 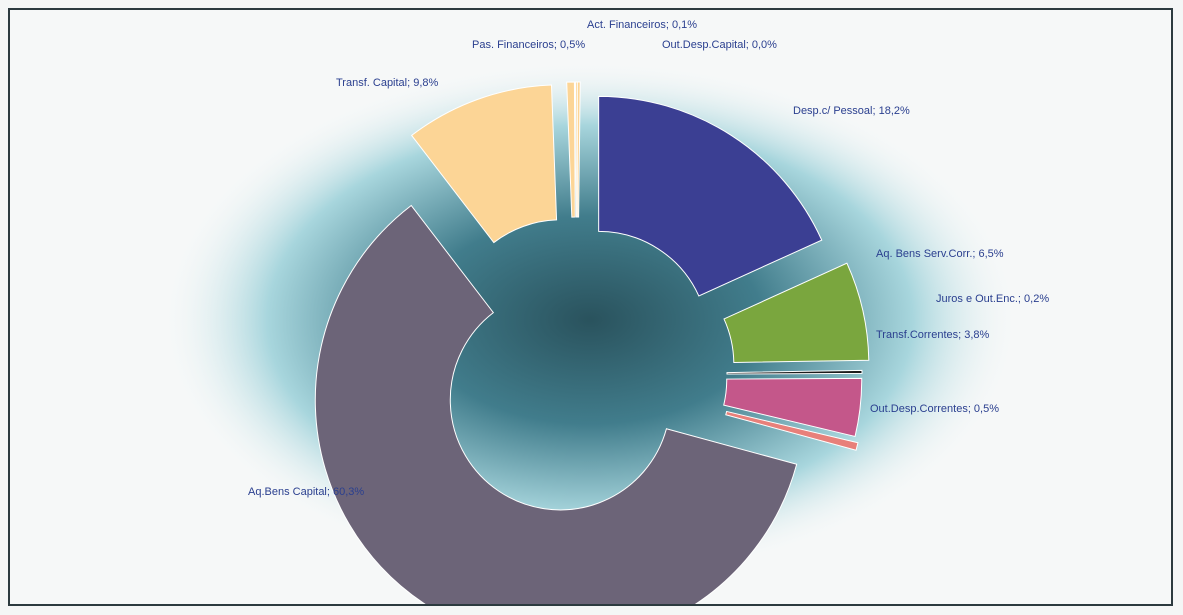 What do you see at coordinates (933, 335) in the screenshot?
I see `label-transf-correntes: Transf.Correntes; 3,8%` at bounding box center [933, 335].